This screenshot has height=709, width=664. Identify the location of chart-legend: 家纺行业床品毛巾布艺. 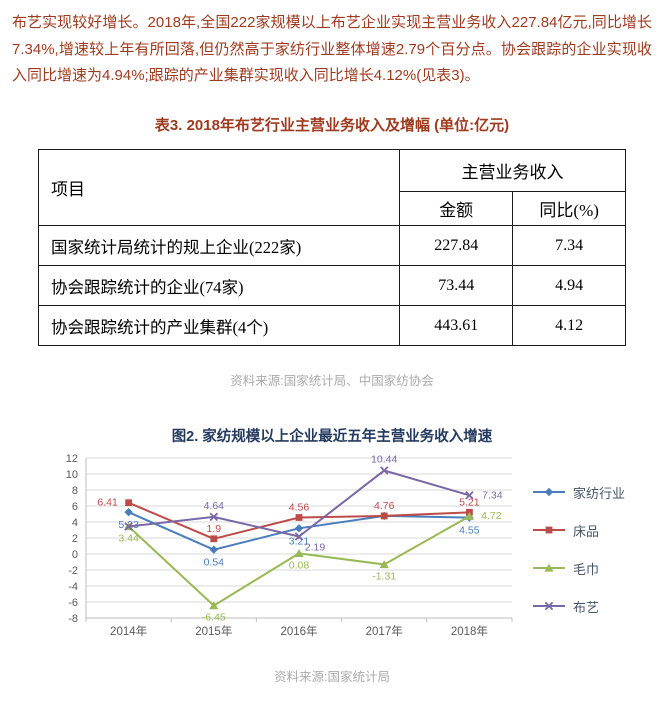
(578, 549).